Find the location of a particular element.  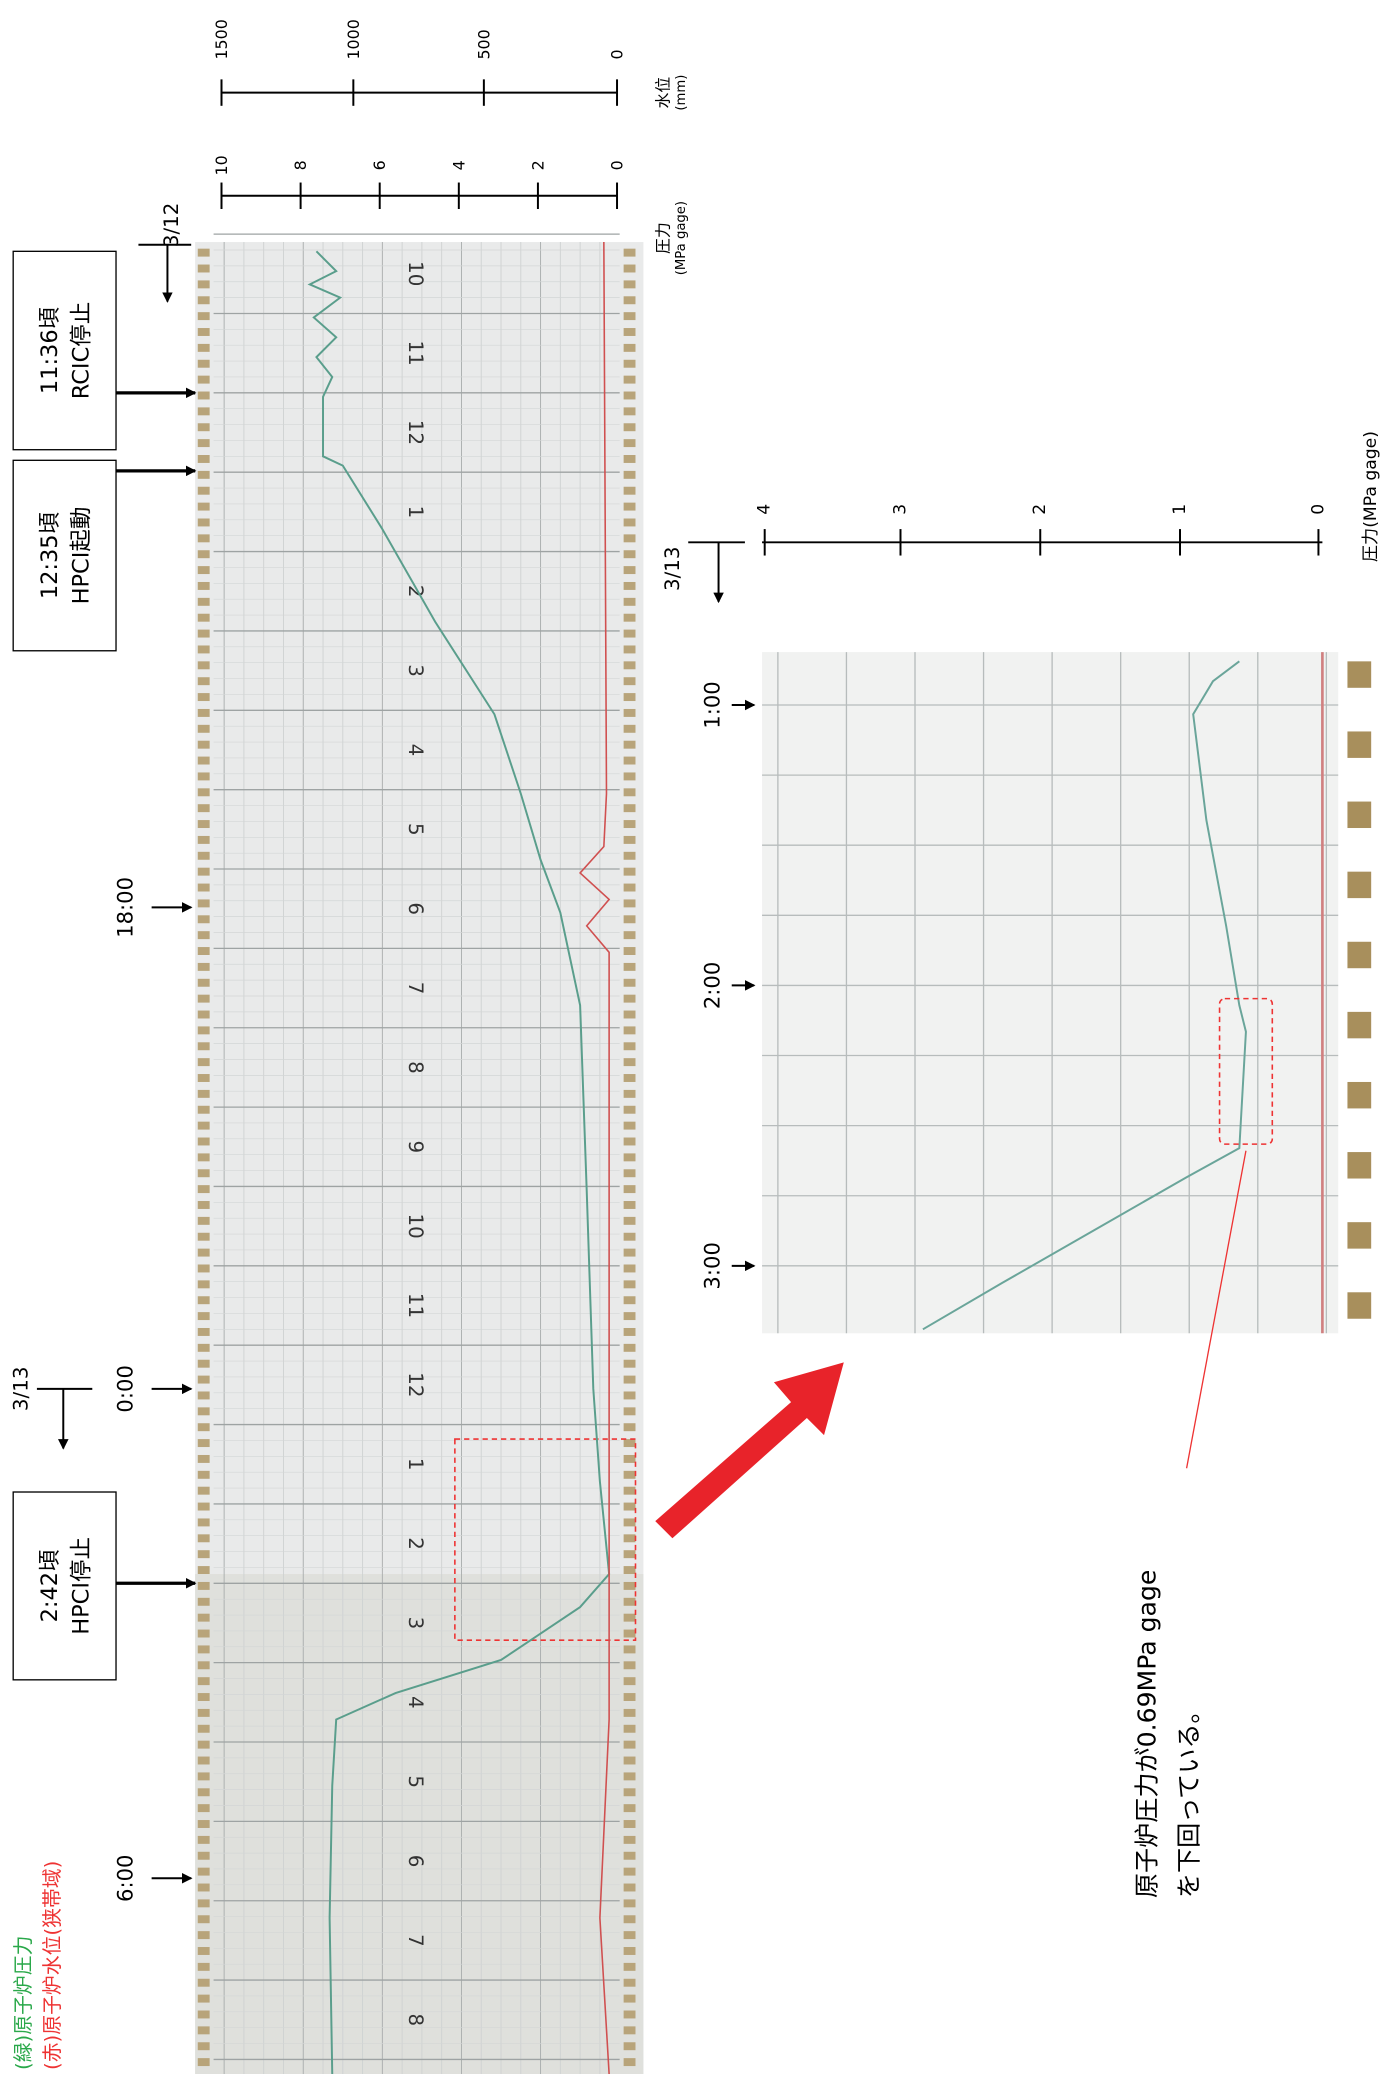

strip-chart-lower is located at coordinates (419, 1824).